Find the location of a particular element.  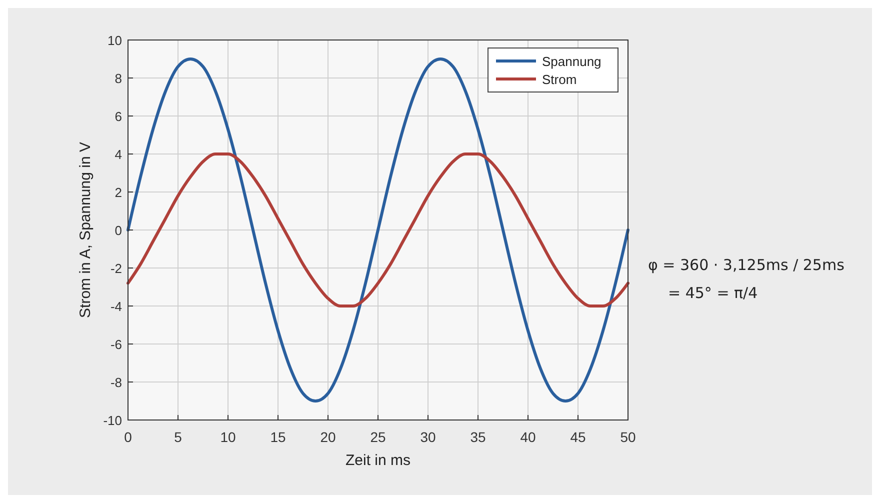

x-tick-label: 10 is located at coordinates (228, 437).